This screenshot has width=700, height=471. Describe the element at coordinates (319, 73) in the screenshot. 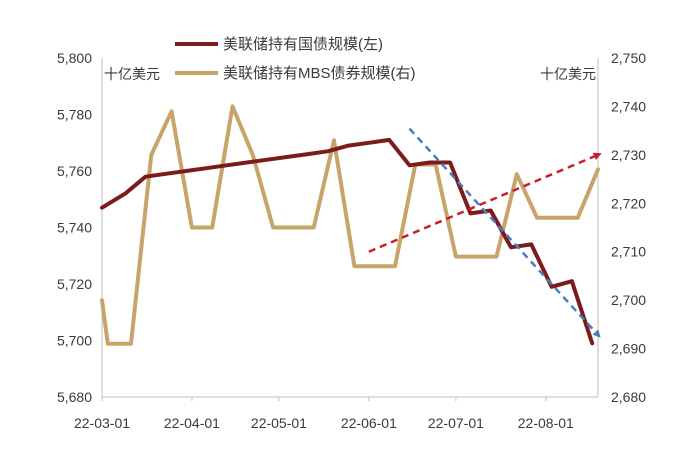

I see `legend-label-mbs: 美联储持有MBS债券规模(右)` at that location.